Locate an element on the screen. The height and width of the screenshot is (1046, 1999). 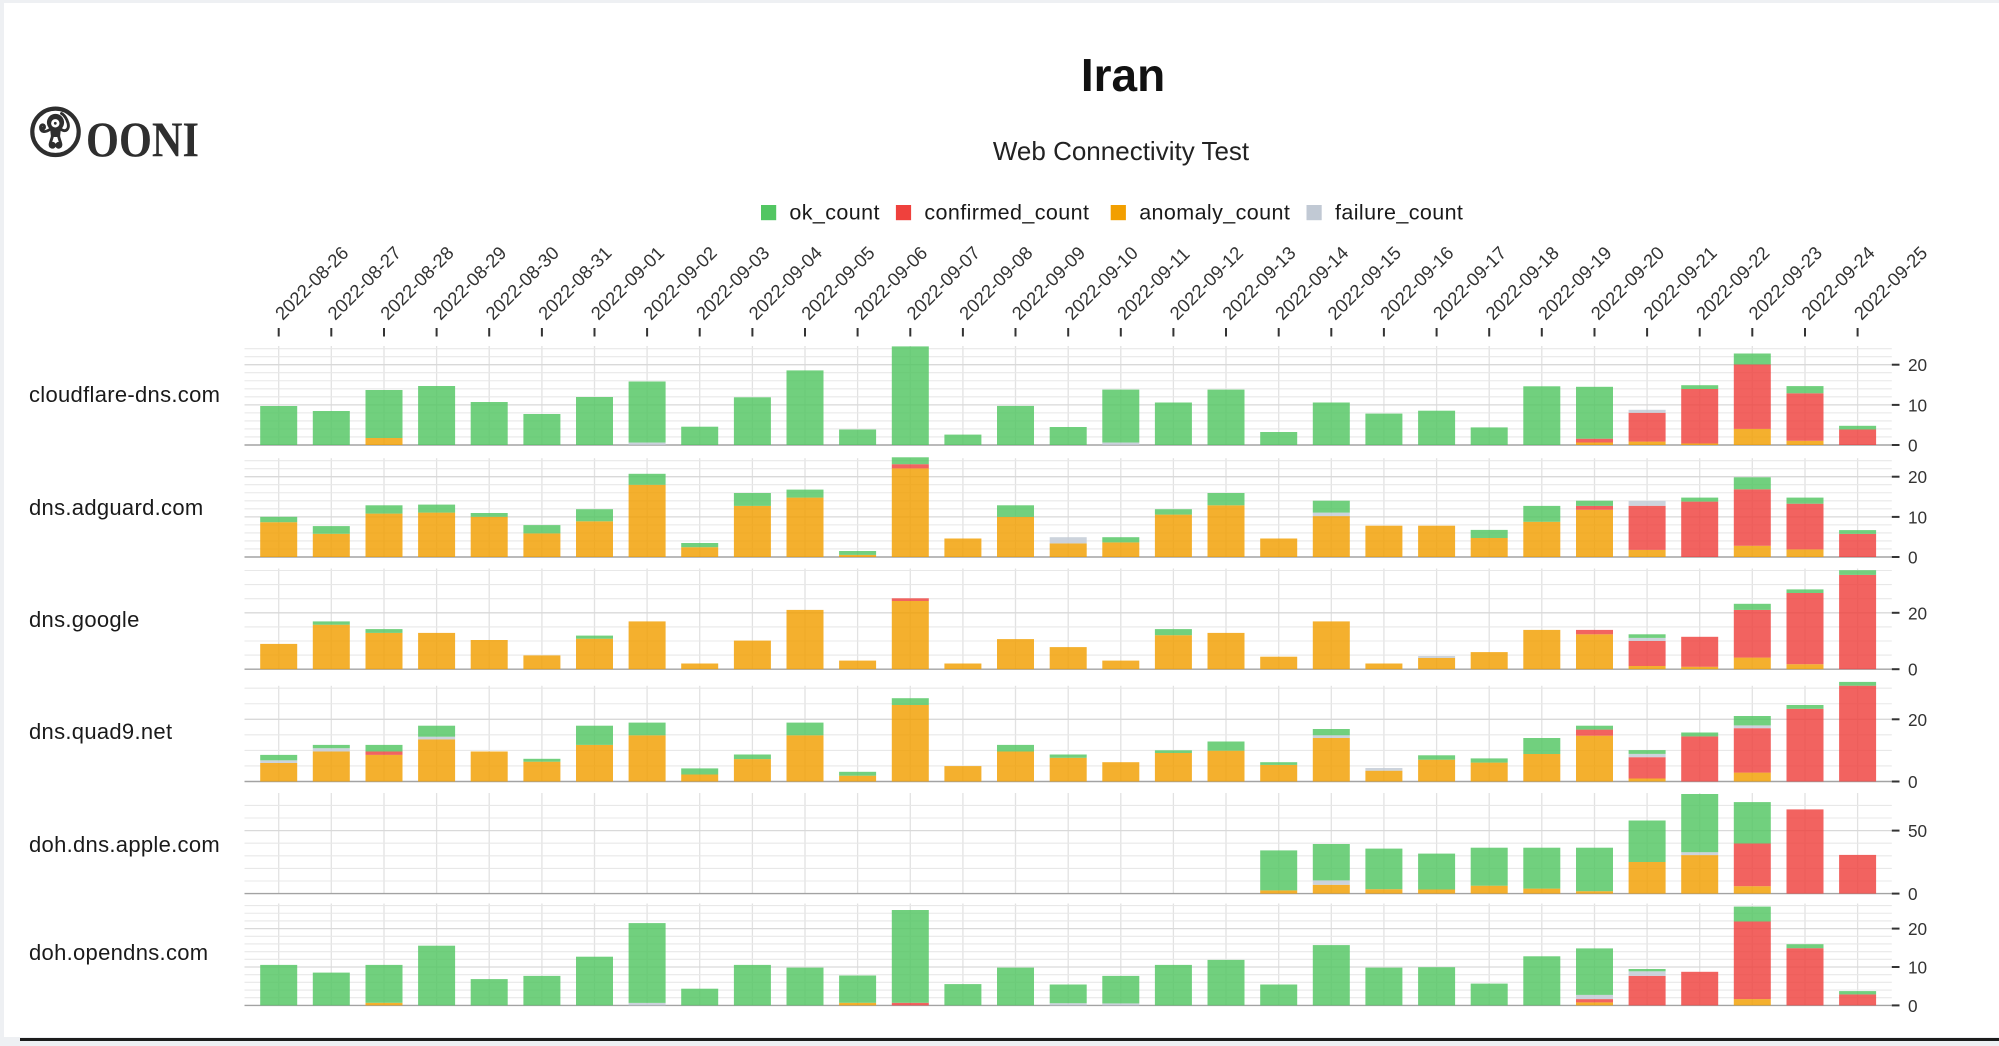
svg-text: dns.quad9.net is located at coordinates (100, 731).